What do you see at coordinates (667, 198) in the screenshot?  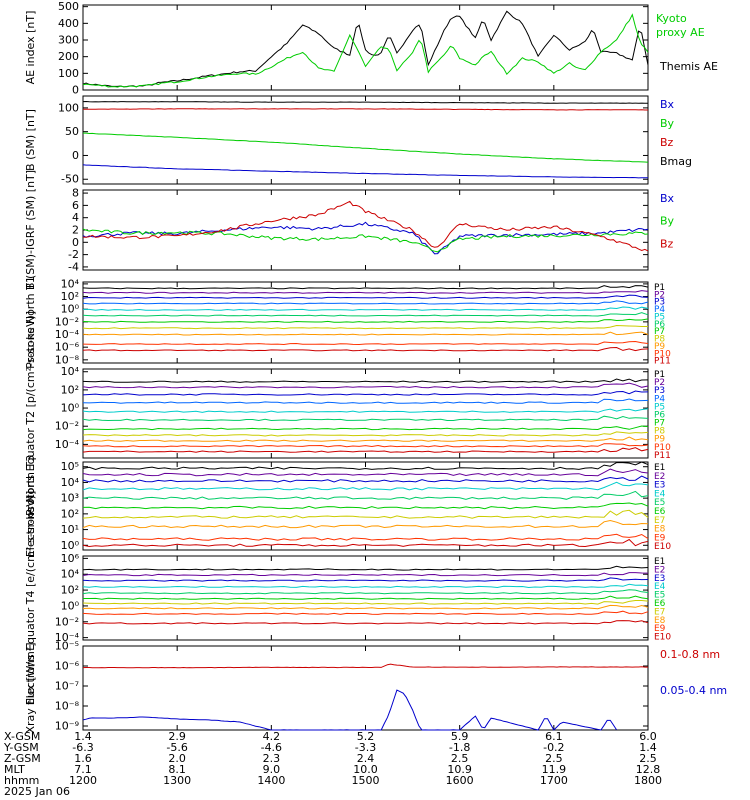 I see `legend-bx: Bx` at bounding box center [667, 198].